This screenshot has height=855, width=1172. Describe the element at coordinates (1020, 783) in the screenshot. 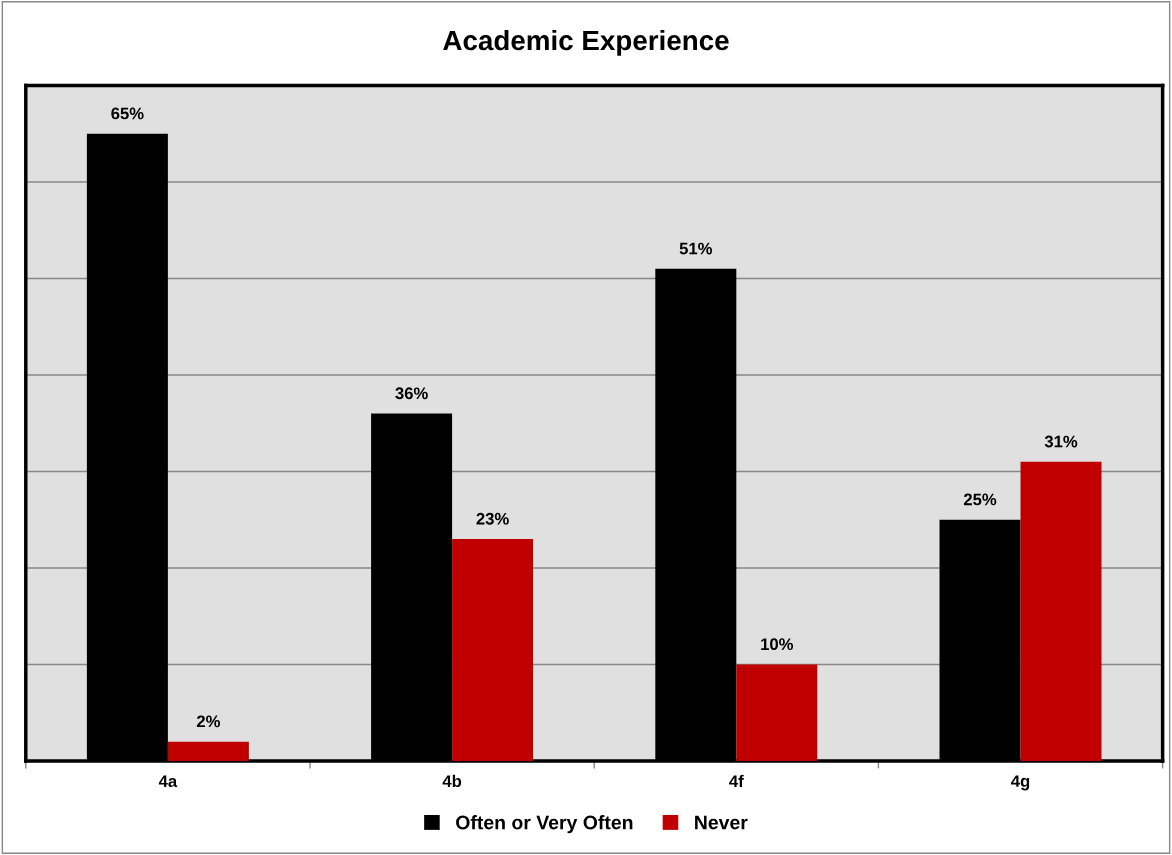

I see `x-tick-label: 4g` at that location.